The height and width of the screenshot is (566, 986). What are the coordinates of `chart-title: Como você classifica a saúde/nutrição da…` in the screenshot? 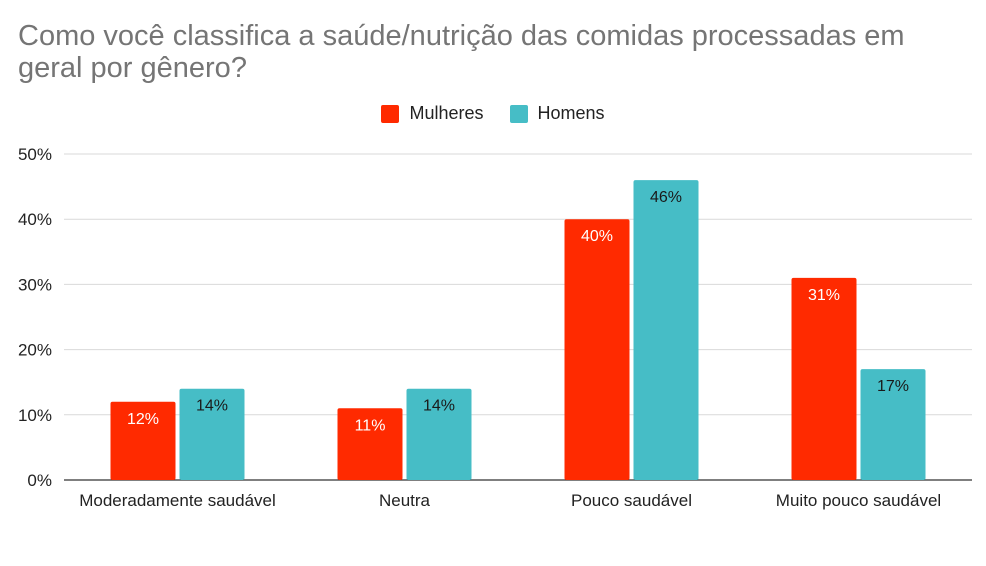 It's located at (461, 52).